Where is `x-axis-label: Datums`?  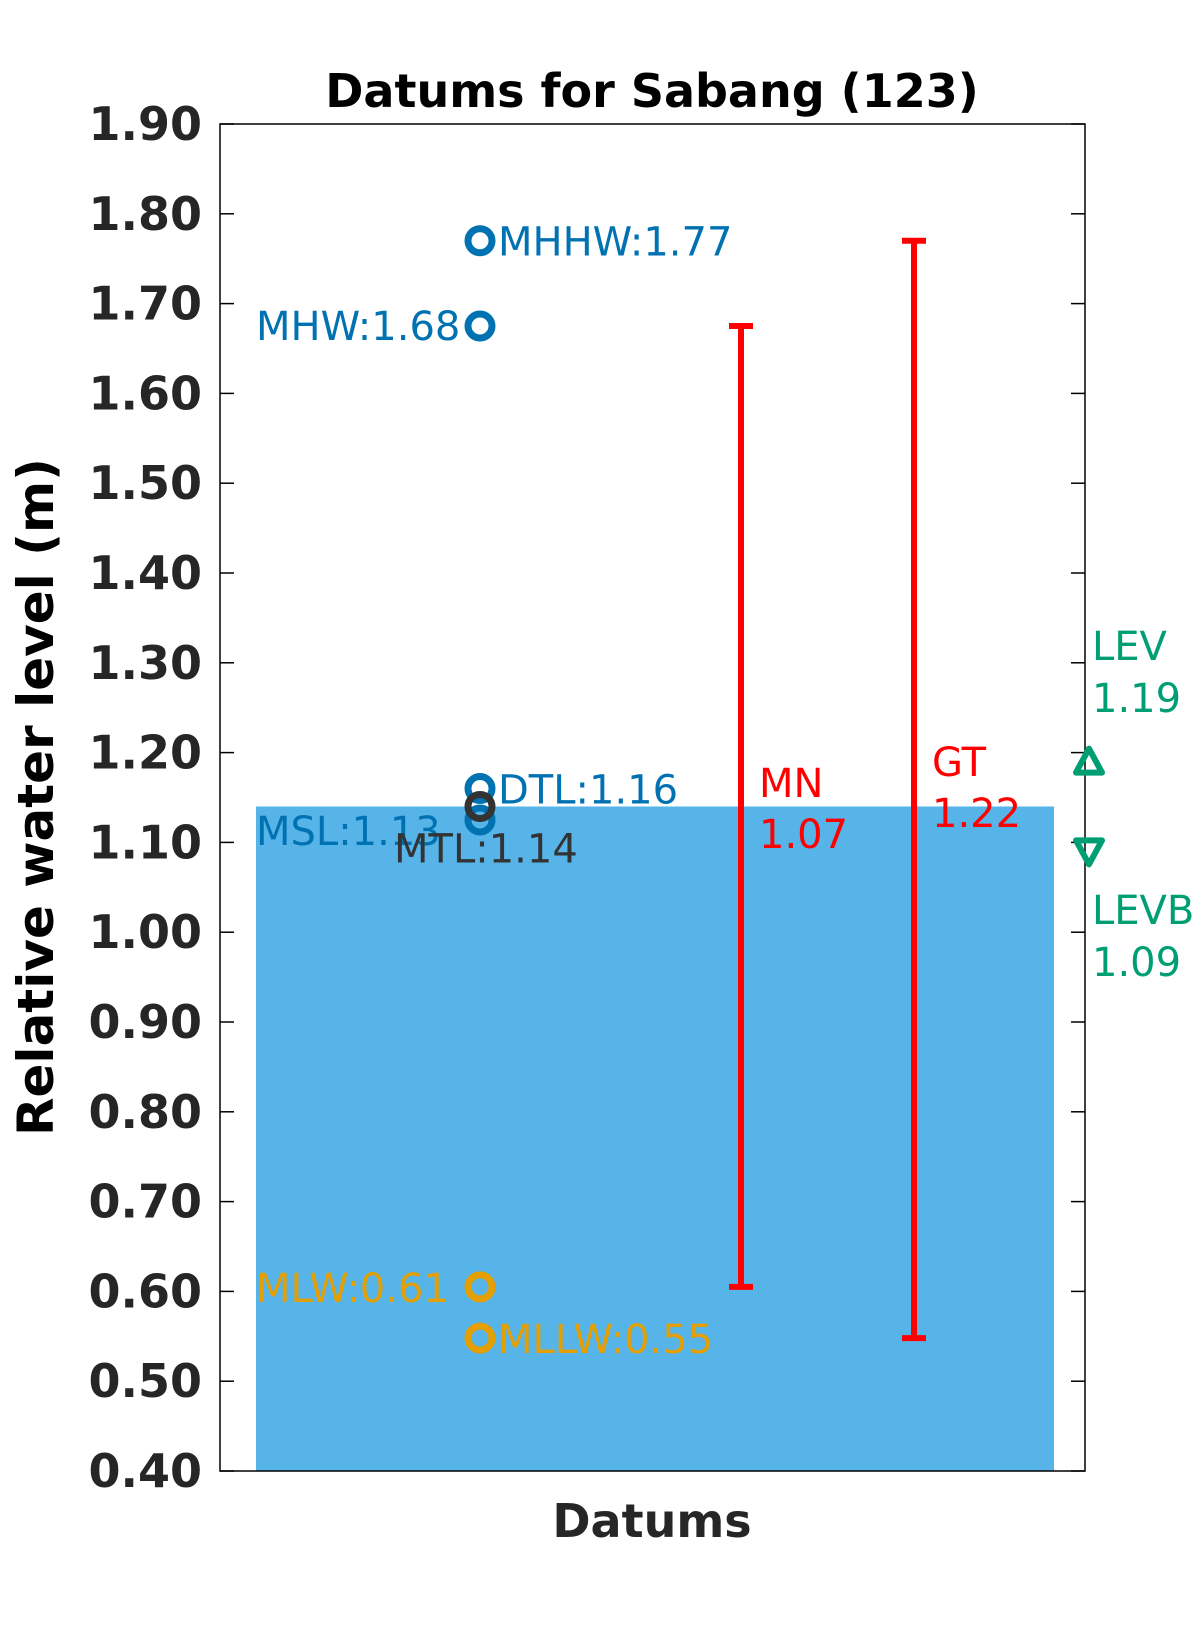 x-axis-label: Datums is located at coordinates (651, 1521).